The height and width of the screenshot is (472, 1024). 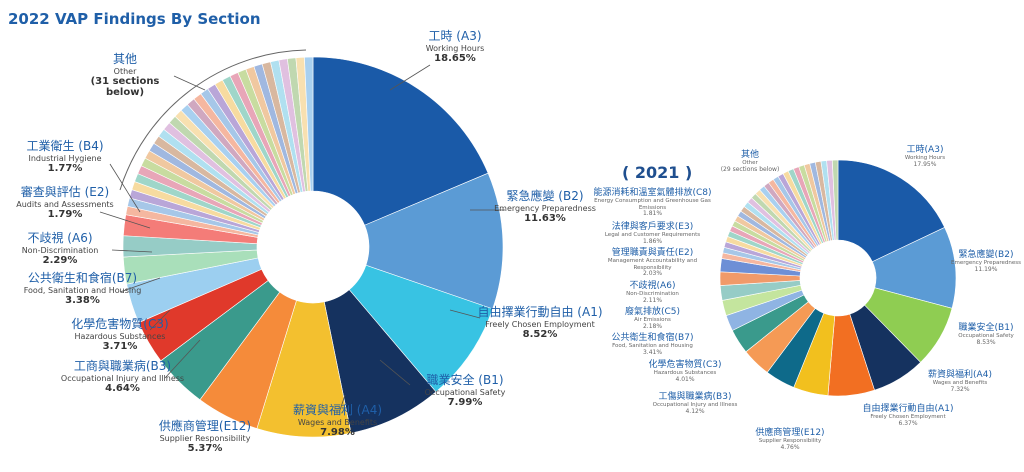 I want to click on label-pc: 7.32%, so click(x=960, y=389).